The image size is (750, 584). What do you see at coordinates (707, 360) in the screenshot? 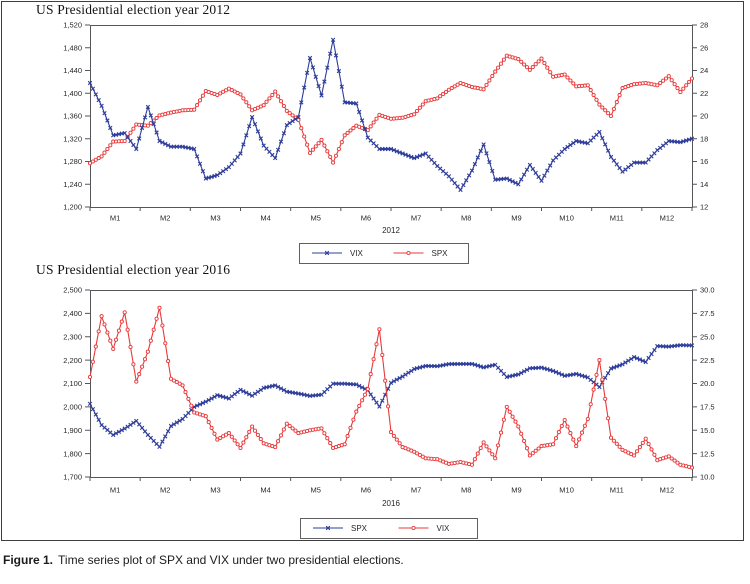
I see `y-right-tick-label: 22.5` at bounding box center [707, 360].